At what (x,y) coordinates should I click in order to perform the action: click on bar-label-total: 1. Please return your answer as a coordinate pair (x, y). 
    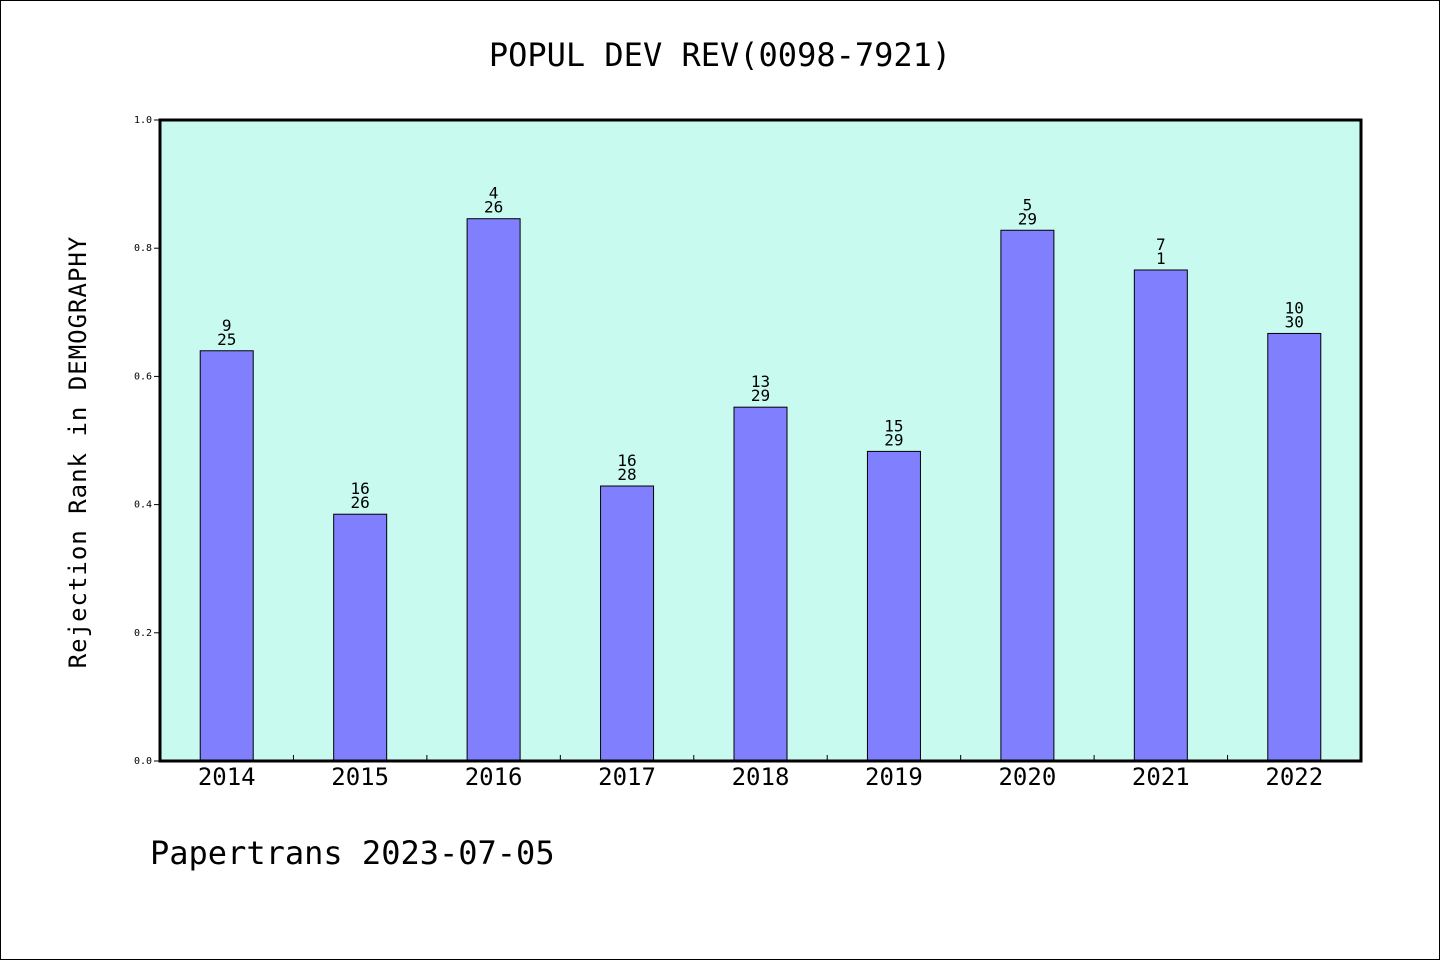
    Looking at the image, I should click on (1161, 258).